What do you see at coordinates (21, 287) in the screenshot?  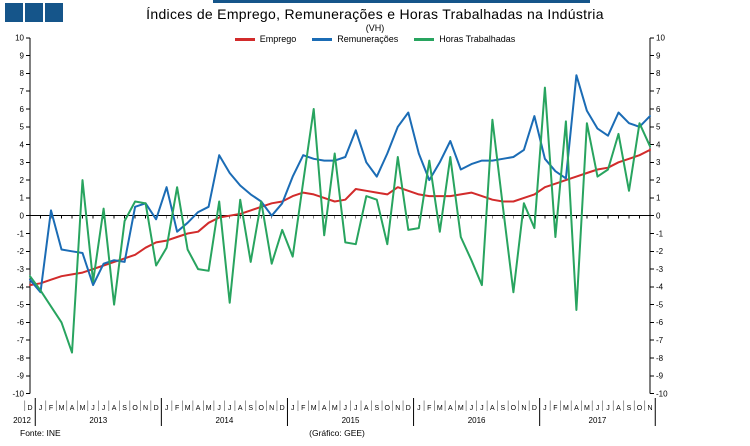 I see `y-tick-label-left: -4` at bounding box center [21, 287].